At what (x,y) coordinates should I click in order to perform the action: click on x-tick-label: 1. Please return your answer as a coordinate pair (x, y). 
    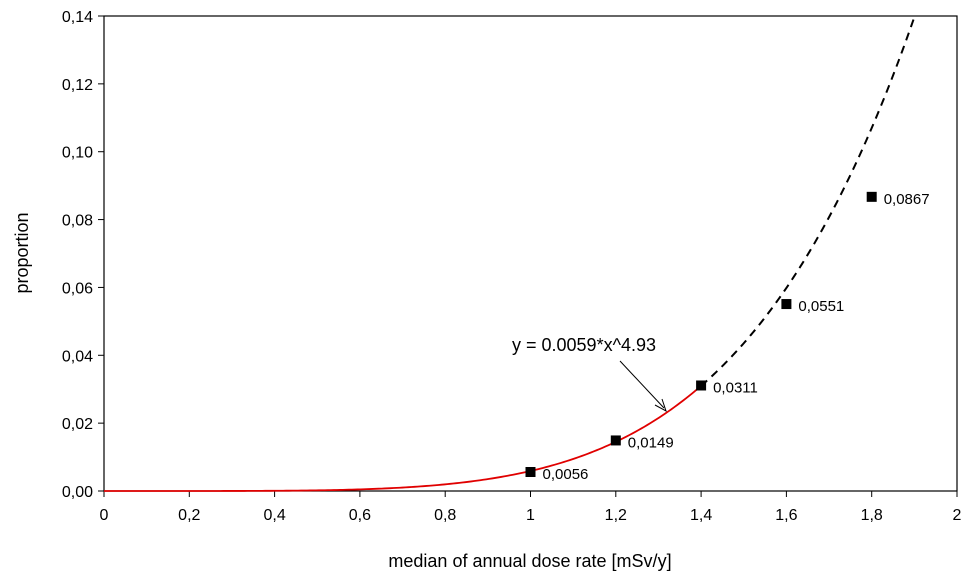
    Looking at the image, I should click on (530, 515).